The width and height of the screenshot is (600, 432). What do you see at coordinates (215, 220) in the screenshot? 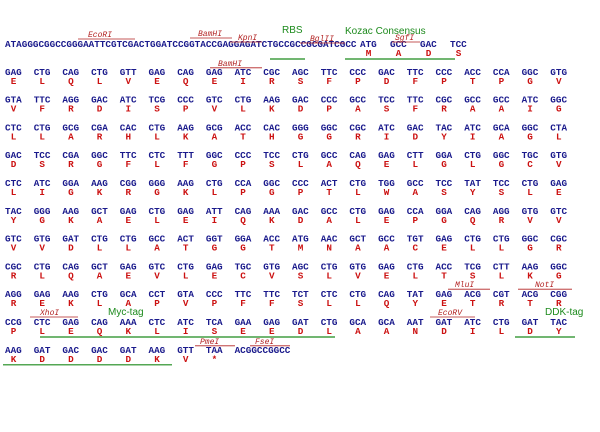
I see `amino-acid: I` at bounding box center [215, 220].